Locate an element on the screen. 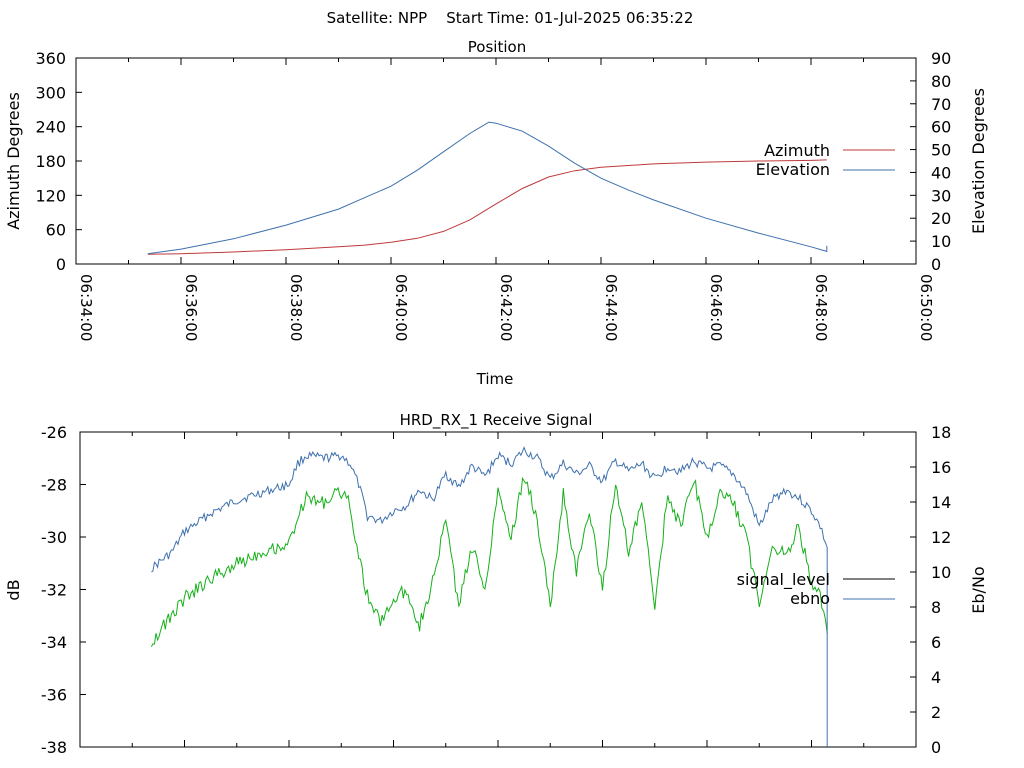  elevation-tick-label: 30 is located at coordinates (941, 195).